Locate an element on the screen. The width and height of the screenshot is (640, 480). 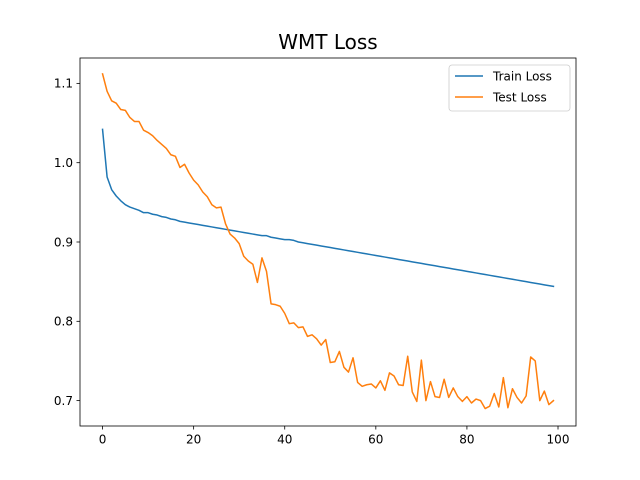
chart-title: WMT Loss is located at coordinates (327, 42).